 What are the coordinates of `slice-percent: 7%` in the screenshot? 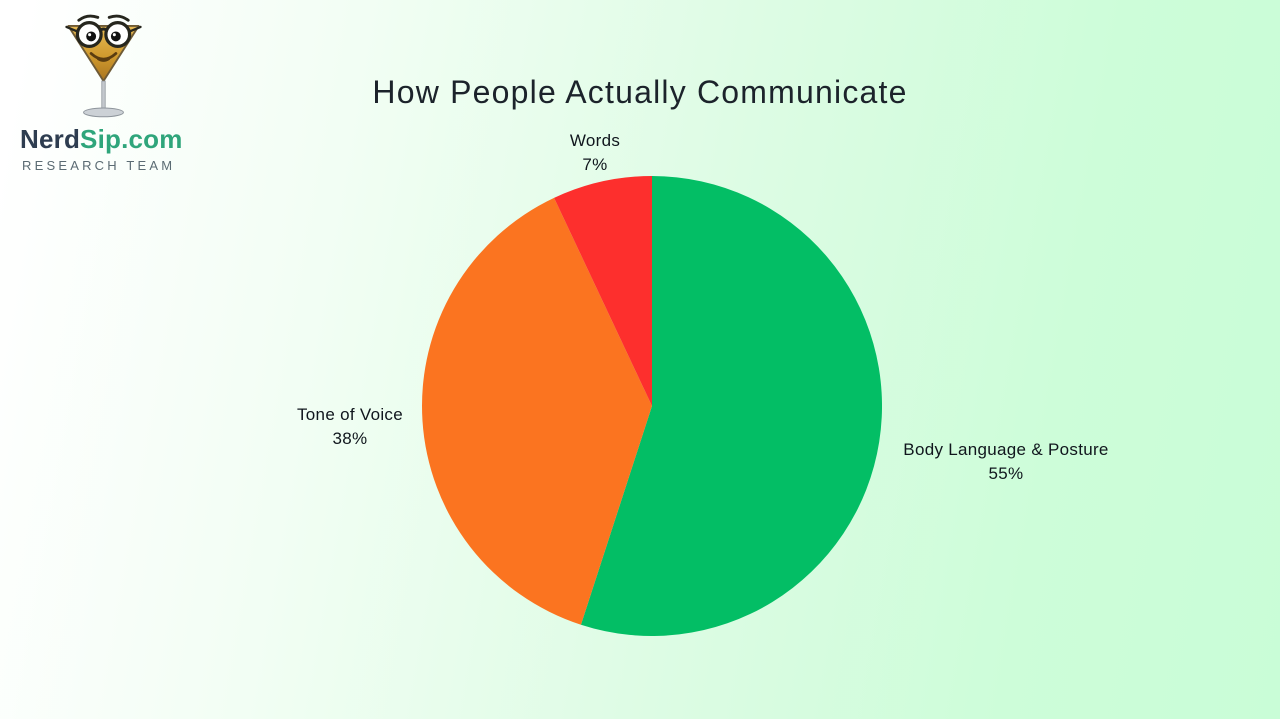 It's located at (595, 164).